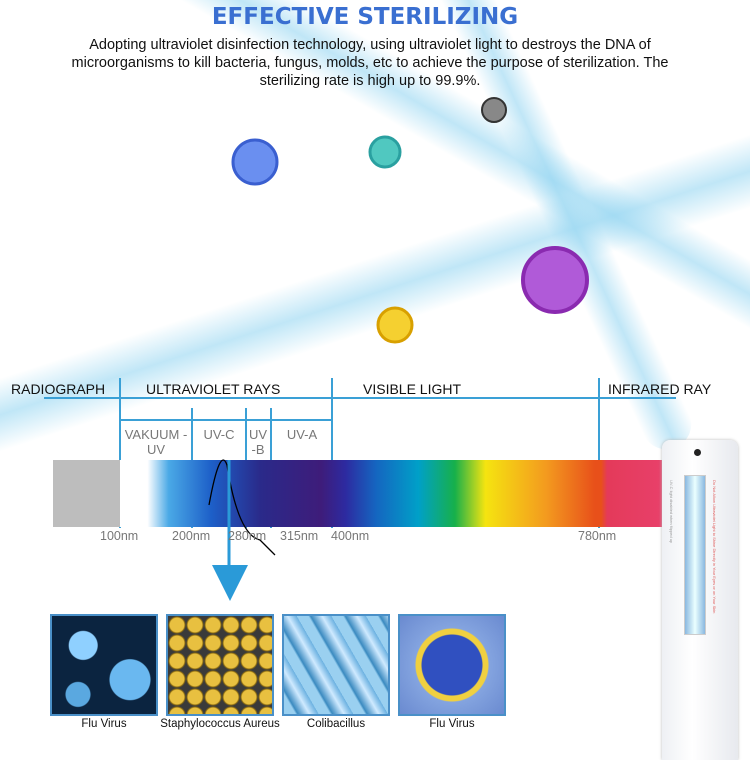 Image resolution: width=750 pixels, height=760 pixels. Describe the element at coordinates (242, 512) in the screenshot. I see `uv-c-peak-curve` at that location.